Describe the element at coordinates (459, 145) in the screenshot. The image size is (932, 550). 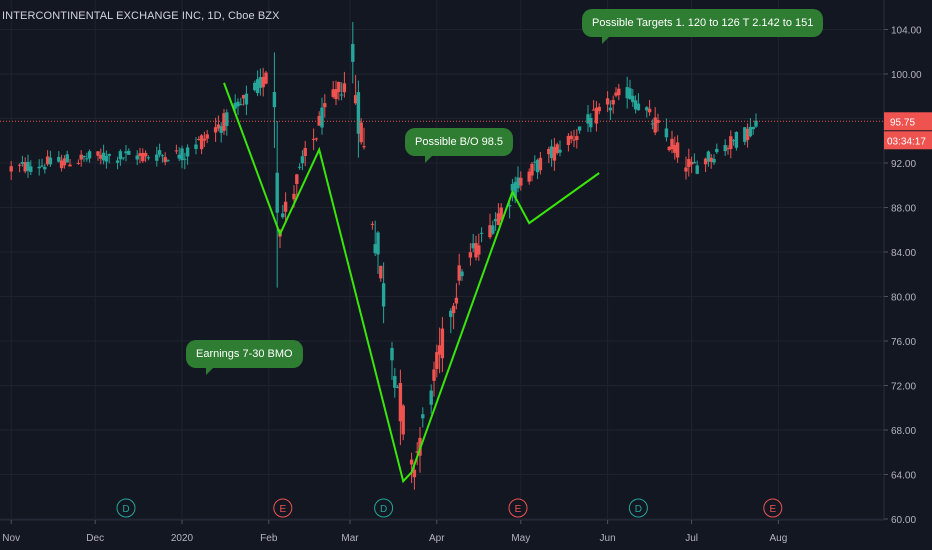
I see `breakout-callout: Possible B/O 98.5` at that location.